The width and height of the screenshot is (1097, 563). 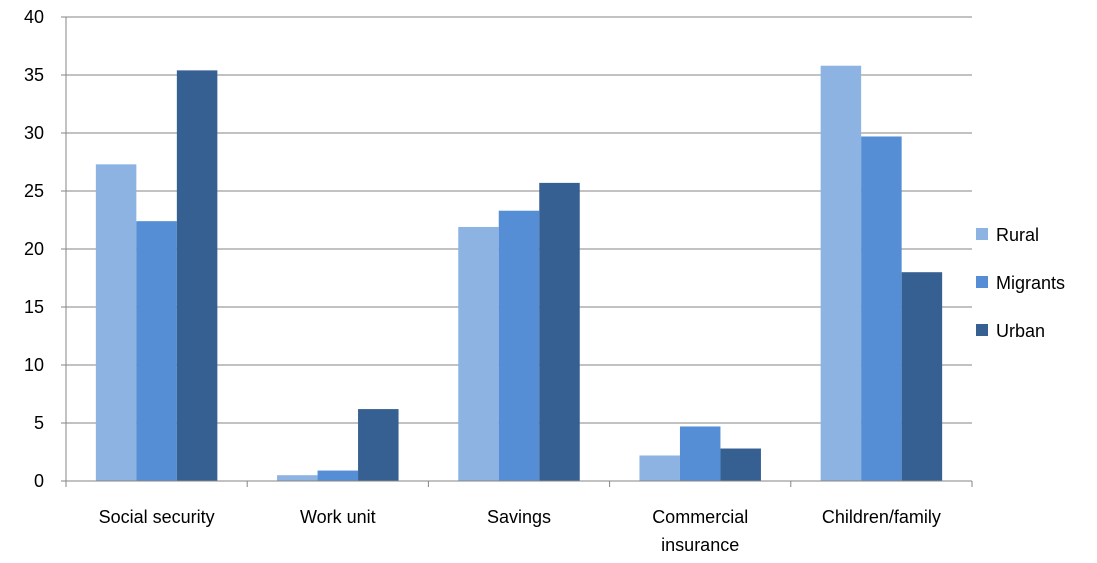 I want to click on legend-label-rural: Rural, so click(x=1017, y=235).